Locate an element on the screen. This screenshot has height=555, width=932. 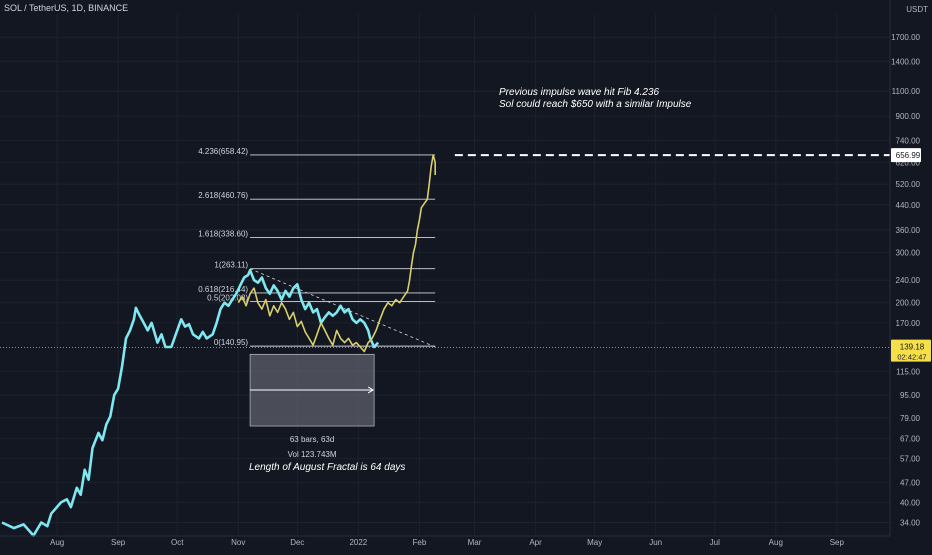
fib-level-label: 0.5(202.03) is located at coordinates (227, 297).